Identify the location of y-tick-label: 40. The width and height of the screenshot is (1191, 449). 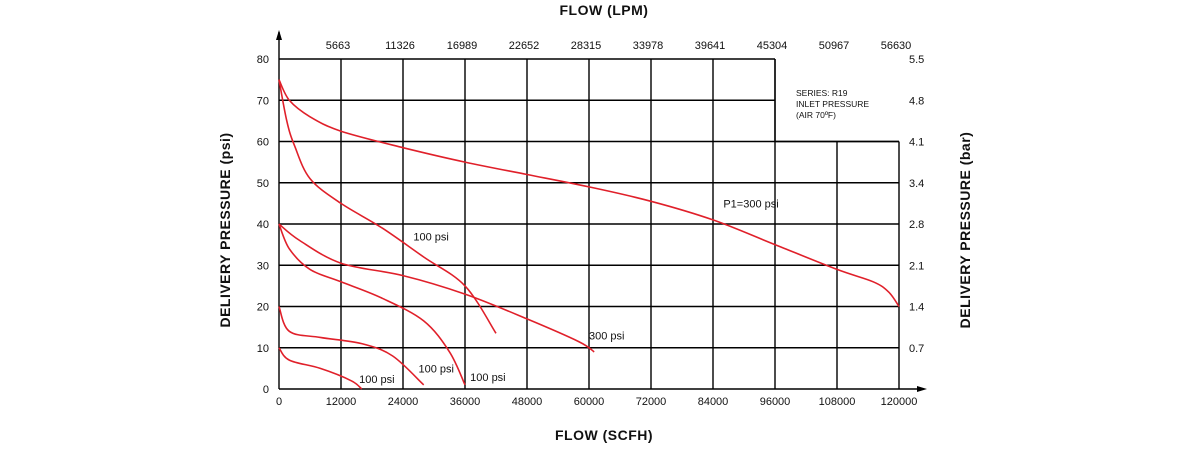
(263, 225).